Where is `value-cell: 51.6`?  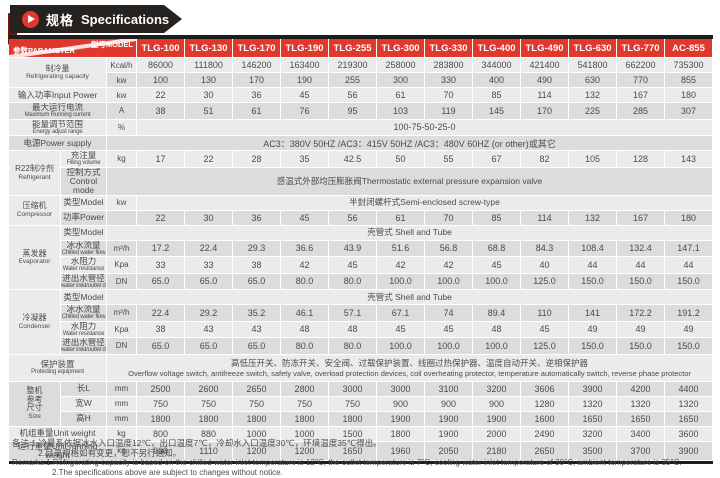 value-cell: 51.6 is located at coordinates (401, 248).